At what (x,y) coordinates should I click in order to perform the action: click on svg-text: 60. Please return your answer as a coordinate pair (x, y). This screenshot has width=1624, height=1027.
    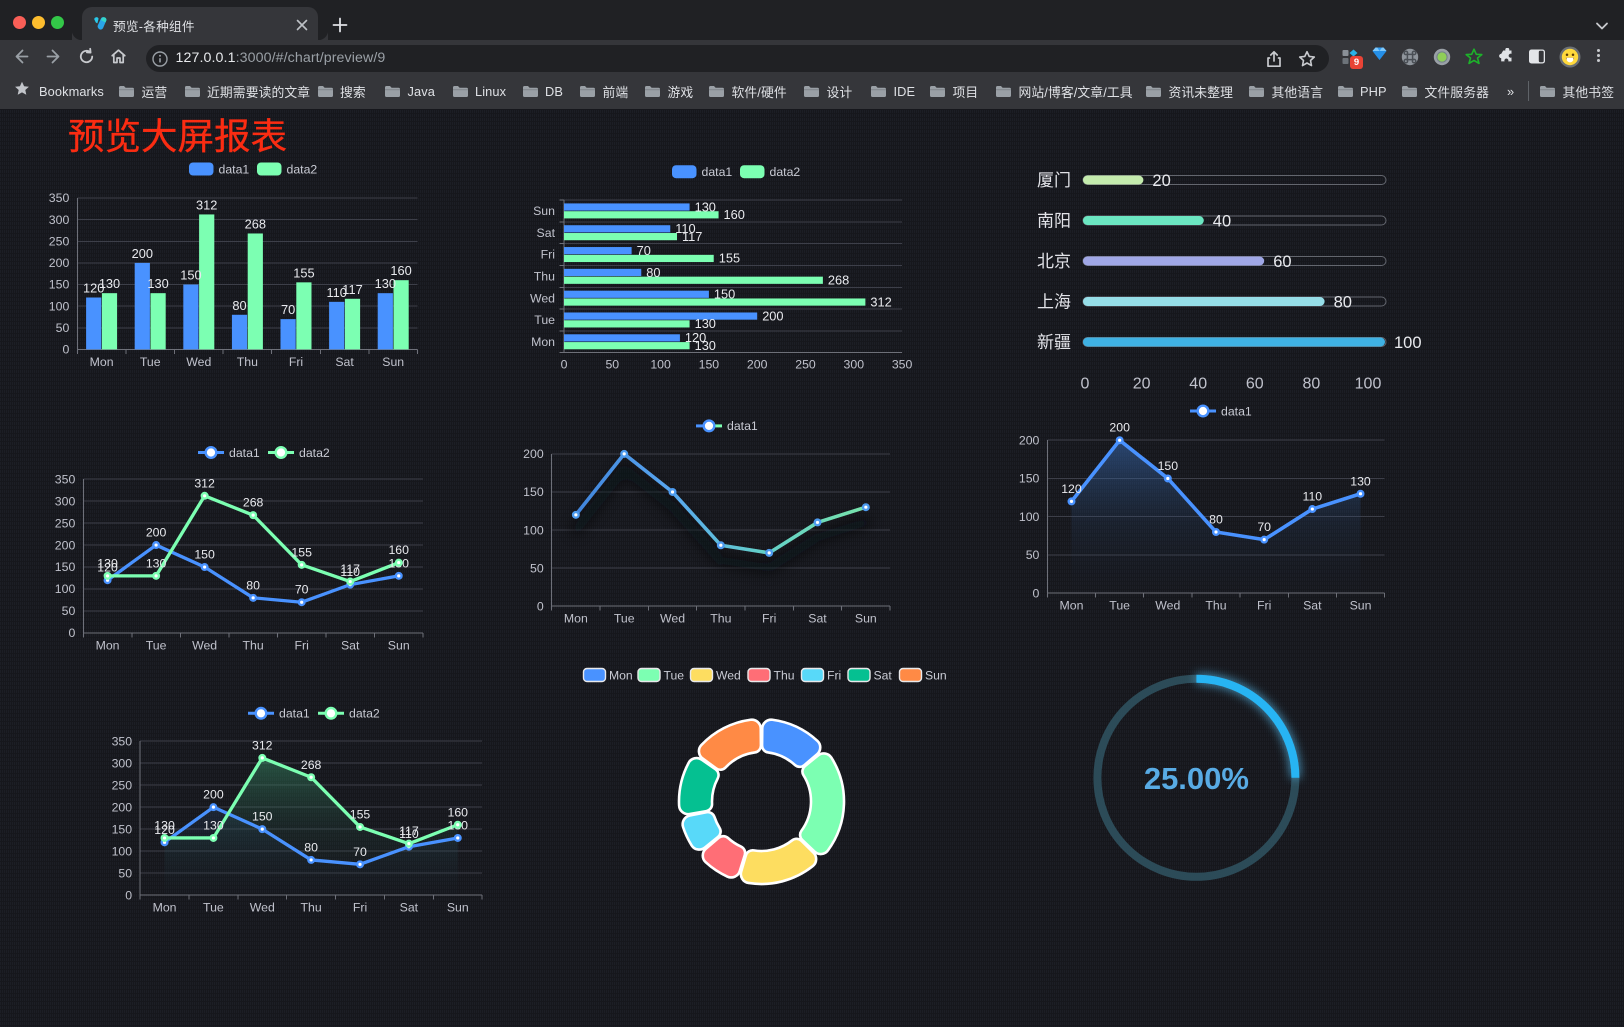
    Looking at the image, I should click on (1282, 262).